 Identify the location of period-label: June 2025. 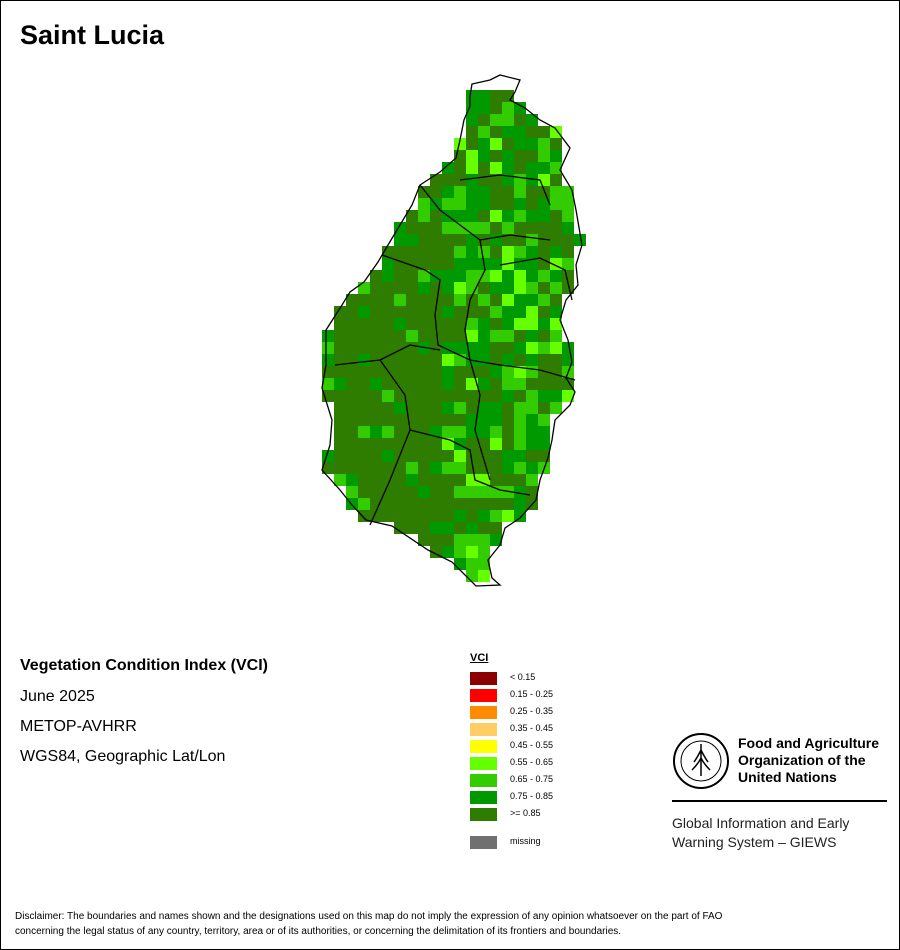
(57, 696).